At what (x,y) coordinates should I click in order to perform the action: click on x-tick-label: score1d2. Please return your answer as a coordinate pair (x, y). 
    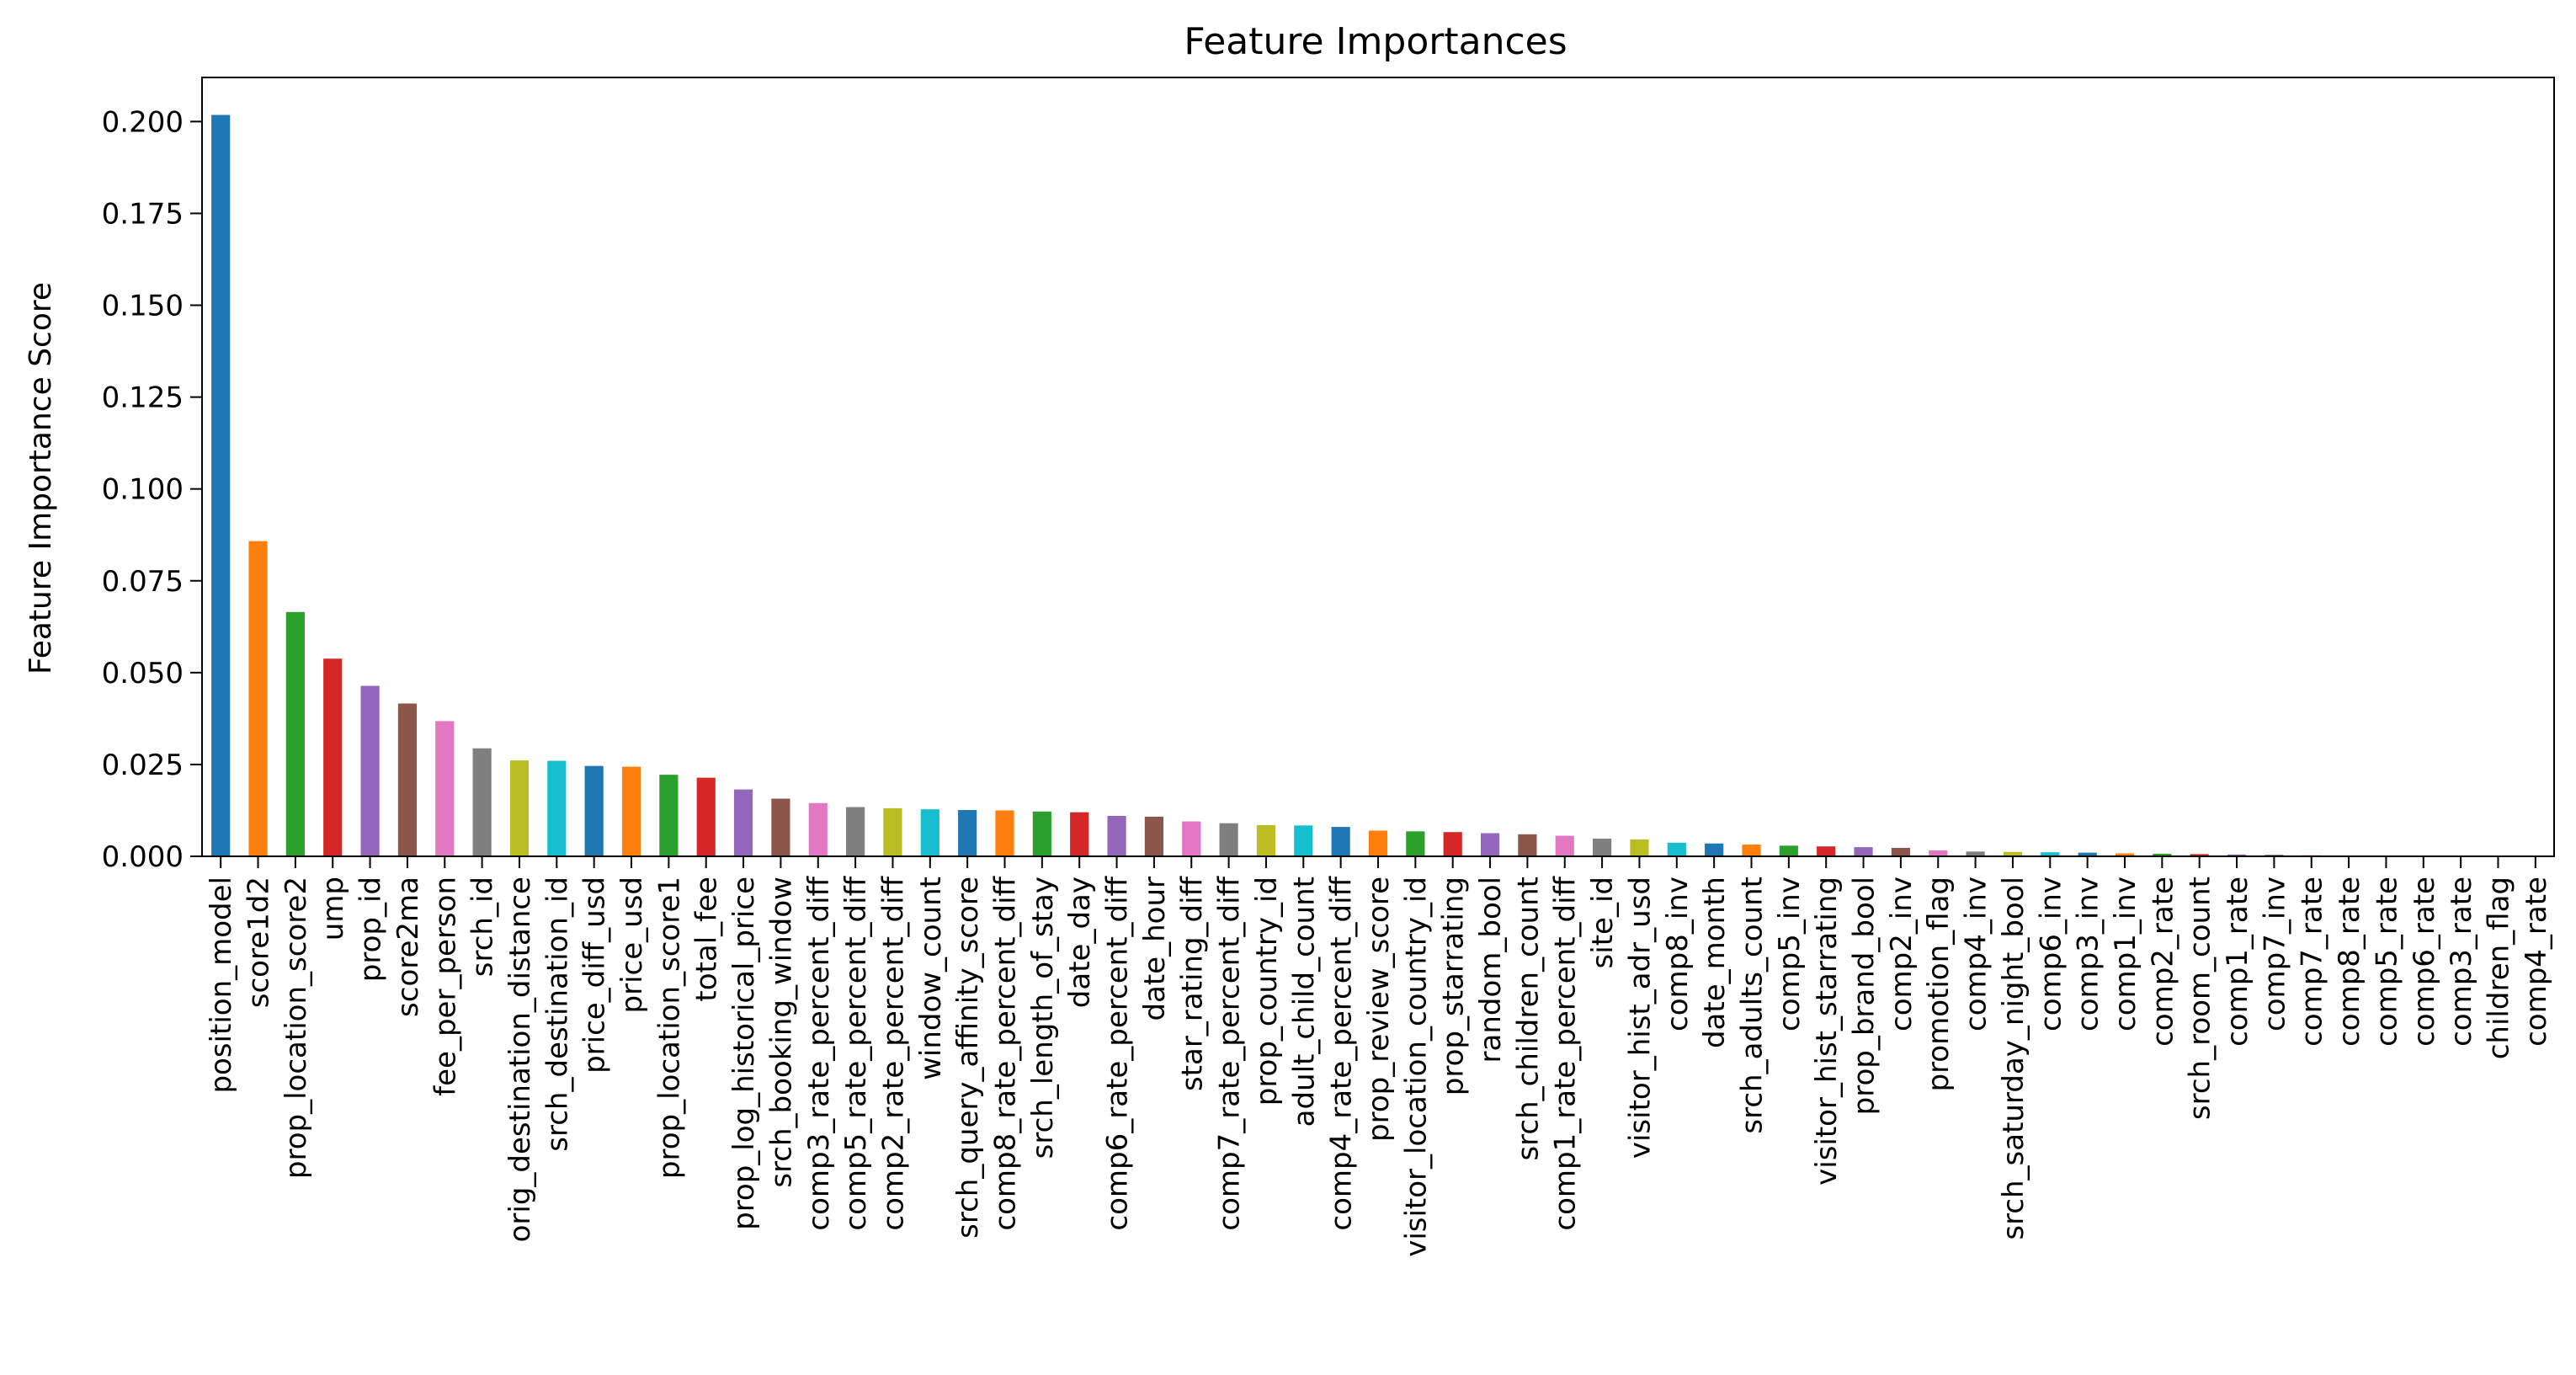
    Looking at the image, I should click on (259, 942).